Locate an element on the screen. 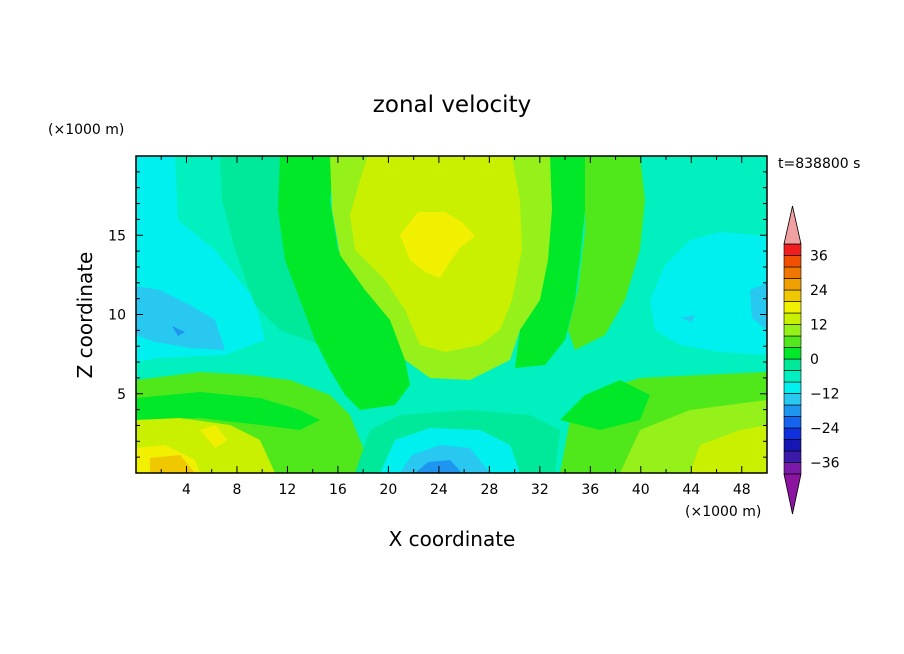 Image resolution: width=904 pixels, height=654 pixels. colorbar-label: −36 is located at coordinates (825, 464).